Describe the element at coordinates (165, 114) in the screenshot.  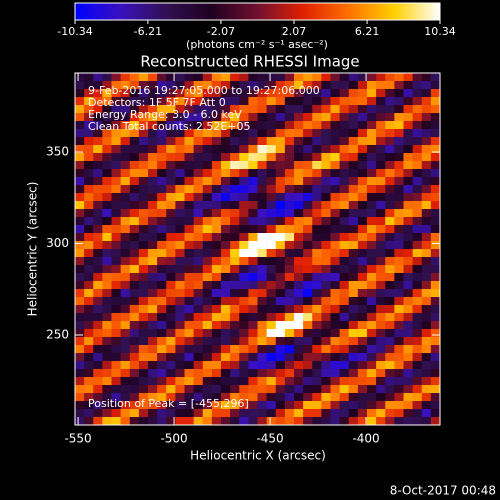
I see `annotation: Energy Range: 3.0 - 6.0 keV` at that location.